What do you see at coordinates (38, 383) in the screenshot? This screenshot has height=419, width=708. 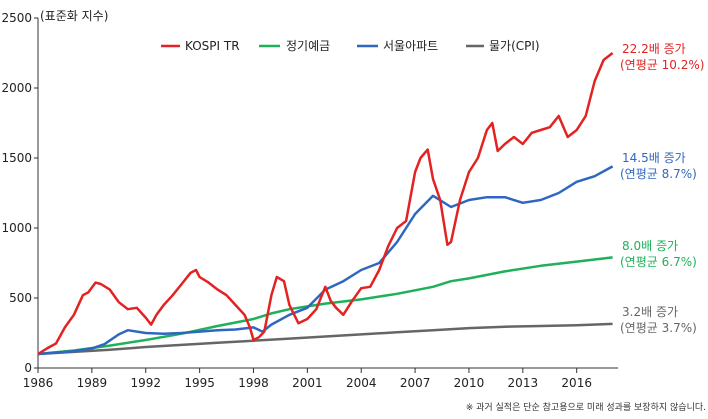 I see `x-tick-label: 1986` at bounding box center [38, 383].